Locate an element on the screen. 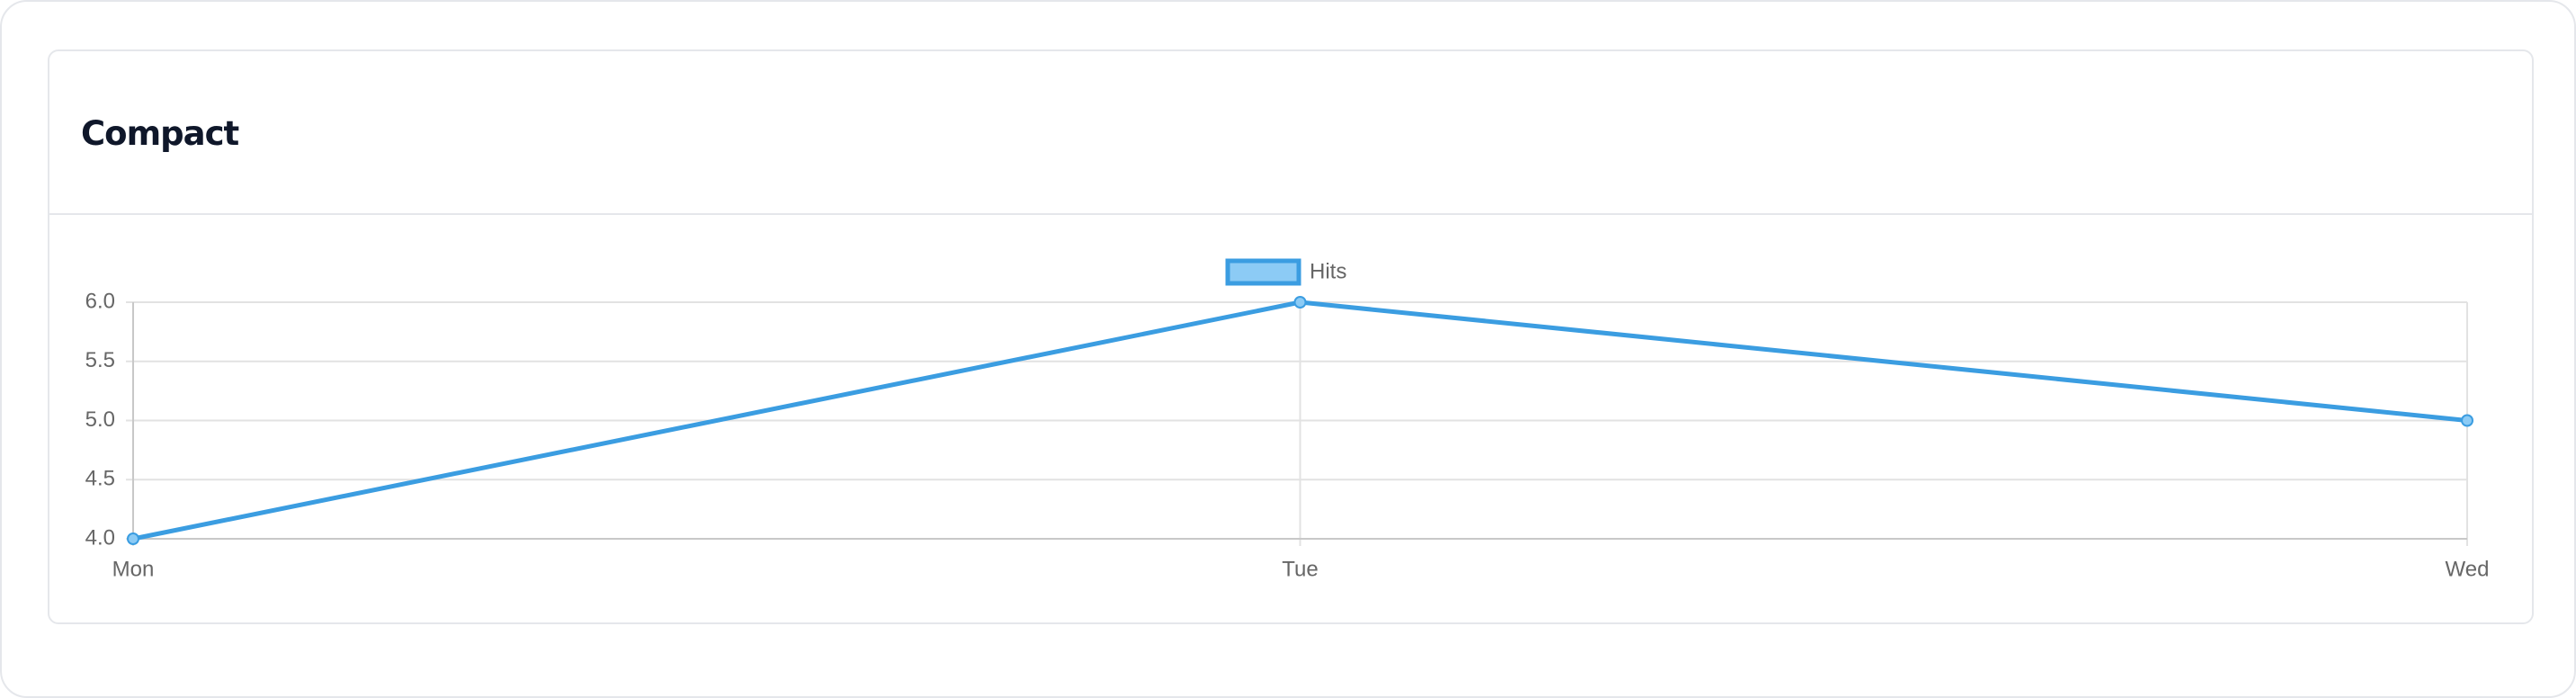 This screenshot has height=698, width=2576. legend-label: Hits is located at coordinates (1328, 271).